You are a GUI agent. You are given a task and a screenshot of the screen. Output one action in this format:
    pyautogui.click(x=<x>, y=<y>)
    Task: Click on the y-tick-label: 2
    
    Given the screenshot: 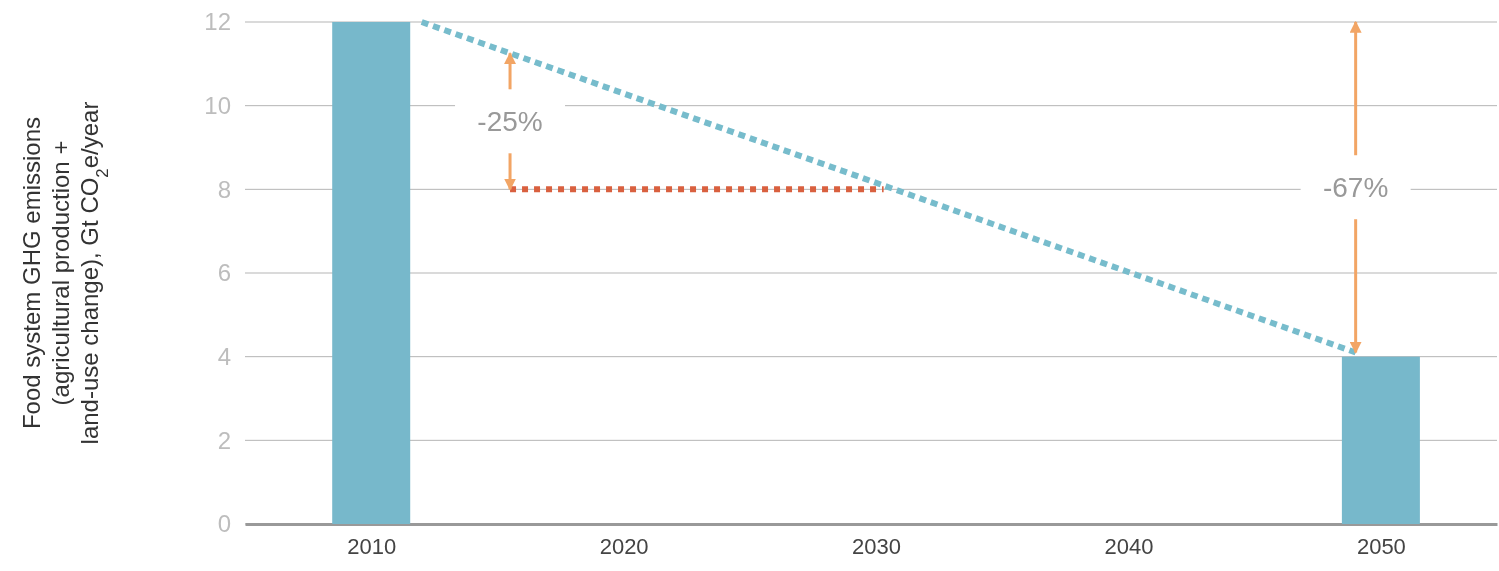 What is the action you would take?
    pyautogui.click(x=224, y=440)
    